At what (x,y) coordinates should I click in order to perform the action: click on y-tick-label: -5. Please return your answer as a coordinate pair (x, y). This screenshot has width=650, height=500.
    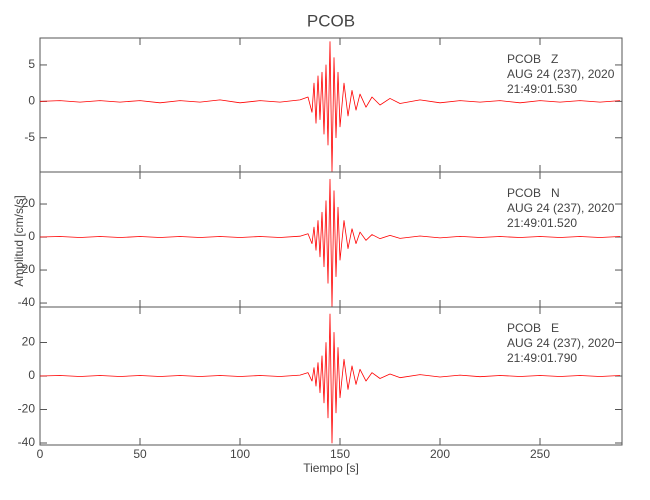
    Looking at the image, I should click on (29, 137).